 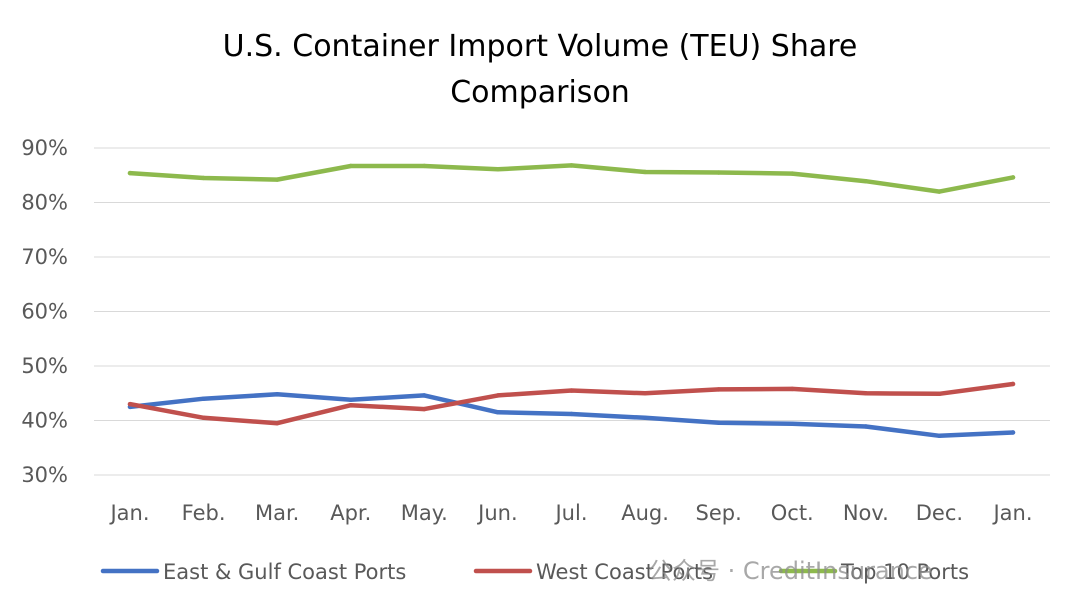 What do you see at coordinates (44, 421) in the screenshot?
I see `y-tick-label: 40%` at bounding box center [44, 421].